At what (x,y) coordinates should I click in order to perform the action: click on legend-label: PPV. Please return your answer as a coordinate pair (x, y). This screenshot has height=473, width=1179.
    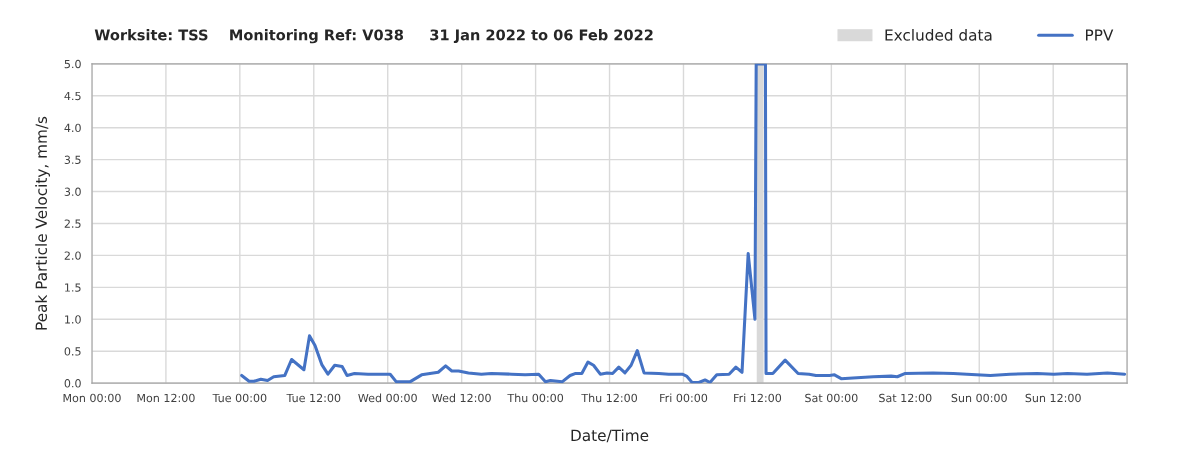
    Looking at the image, I should click on (1100, 35).